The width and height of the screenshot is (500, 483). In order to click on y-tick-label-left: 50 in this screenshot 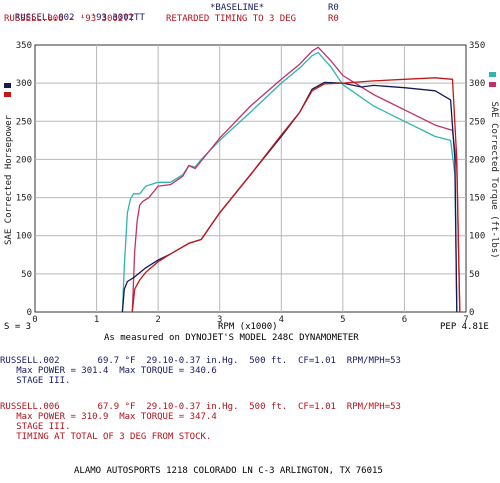, I will do `click(26, 275)`.